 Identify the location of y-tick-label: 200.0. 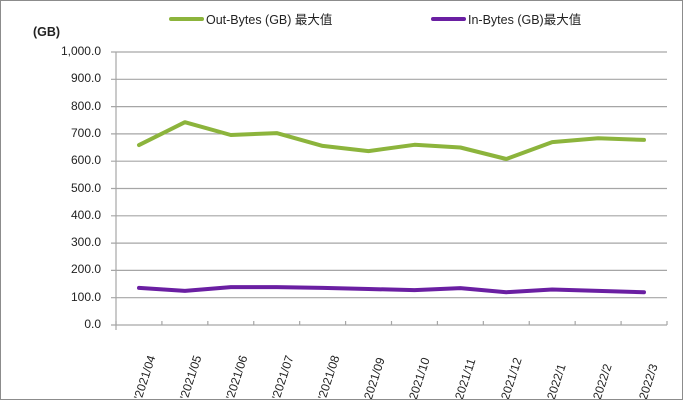
(85, 269).